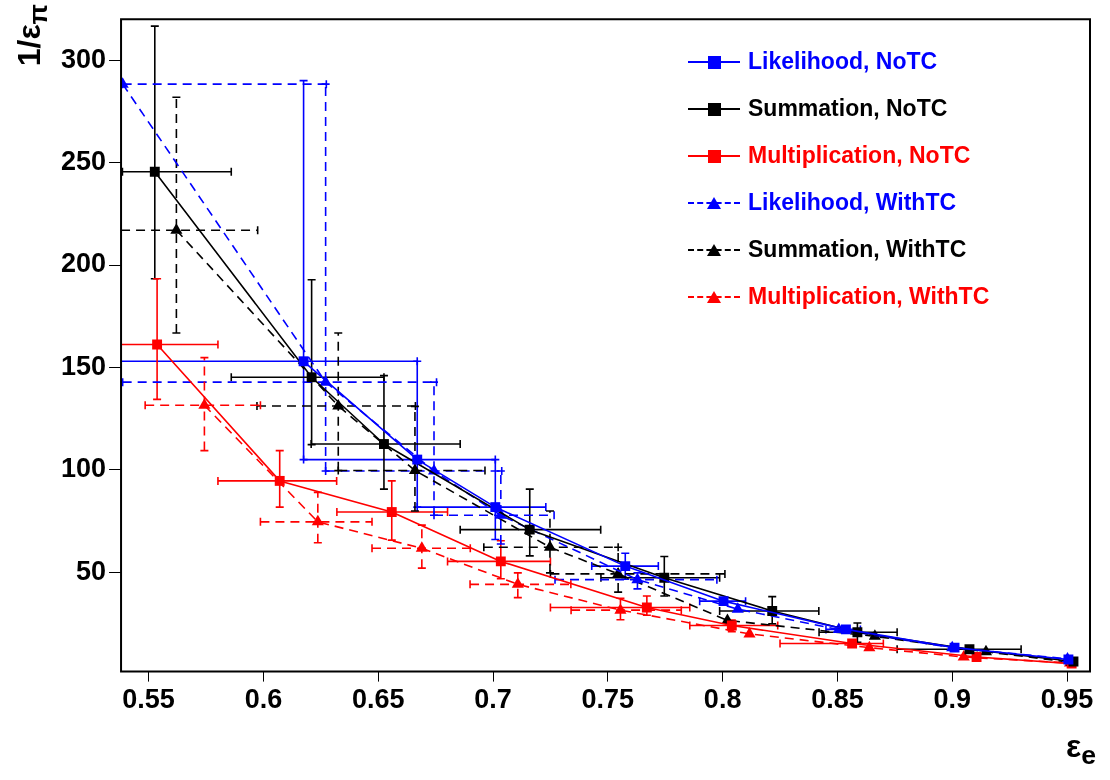 The image size is (1110, 780). What do you see at coordinates (1080, 750) in the screenshot?
I see `x-axis-title: ε$_{e}$` at bounding box center [1080, 750].